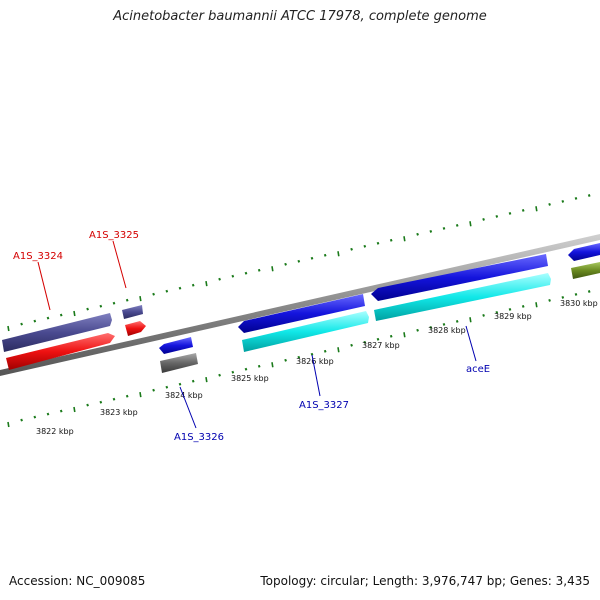  What do you see at coordinates (55, 431) in the screenshot?
I see `scale-label-3822: 3822 kbp` at bounding box center [55, 431].